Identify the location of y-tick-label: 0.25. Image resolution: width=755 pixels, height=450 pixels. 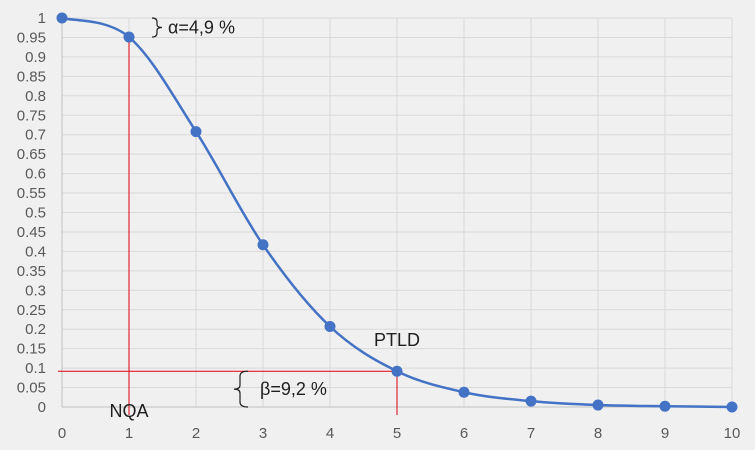
(31, 310).